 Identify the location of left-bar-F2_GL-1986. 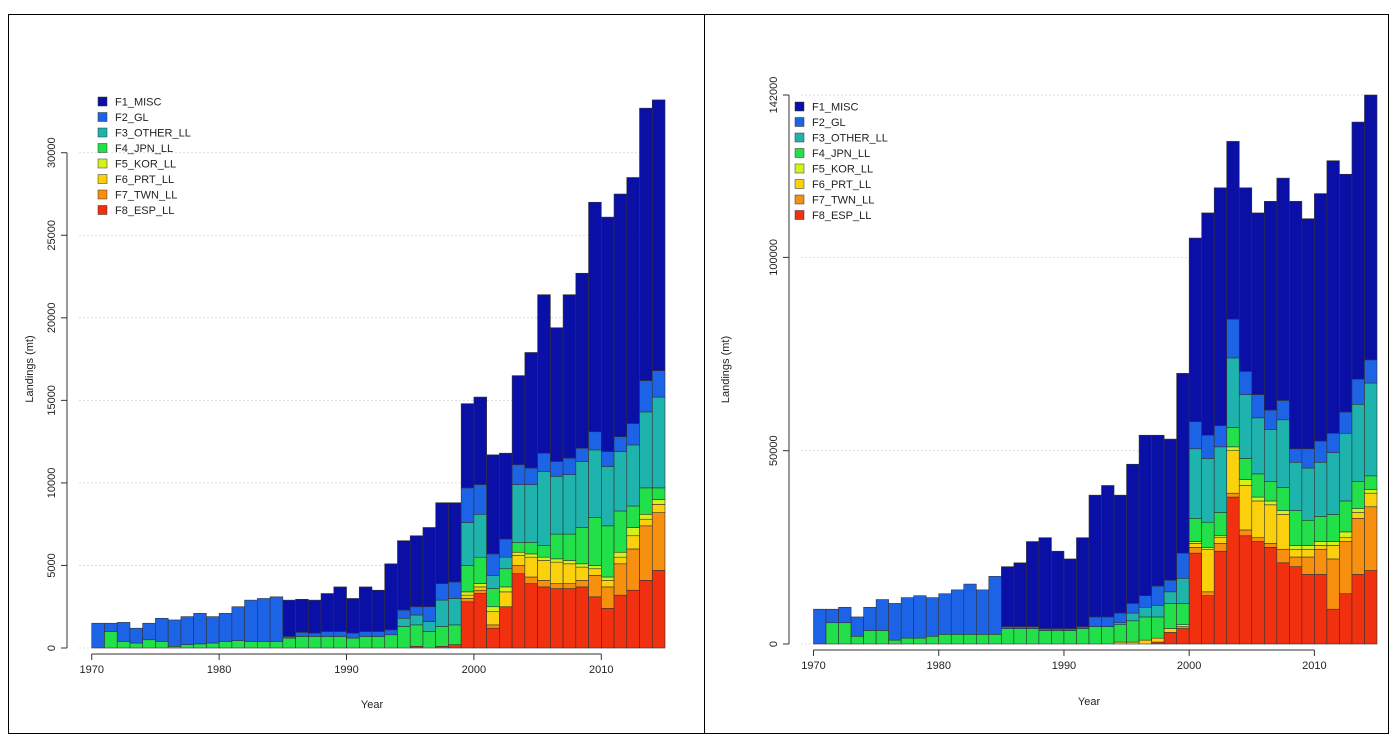
(302, 634).